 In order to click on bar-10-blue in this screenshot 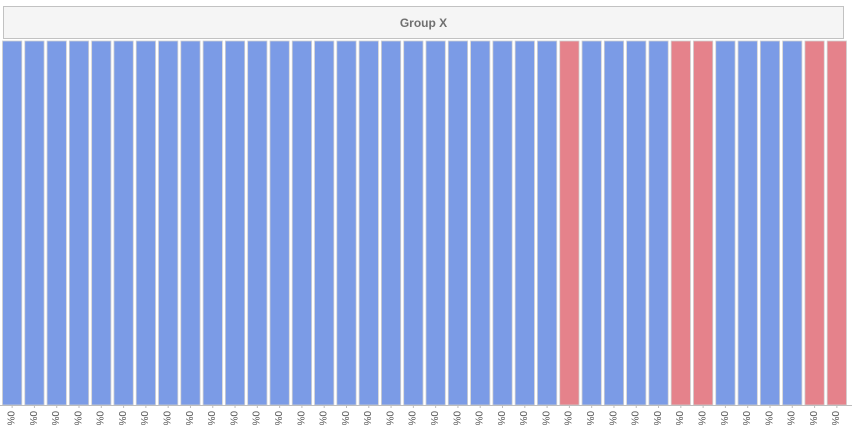, I will do `click(212, 223)`.